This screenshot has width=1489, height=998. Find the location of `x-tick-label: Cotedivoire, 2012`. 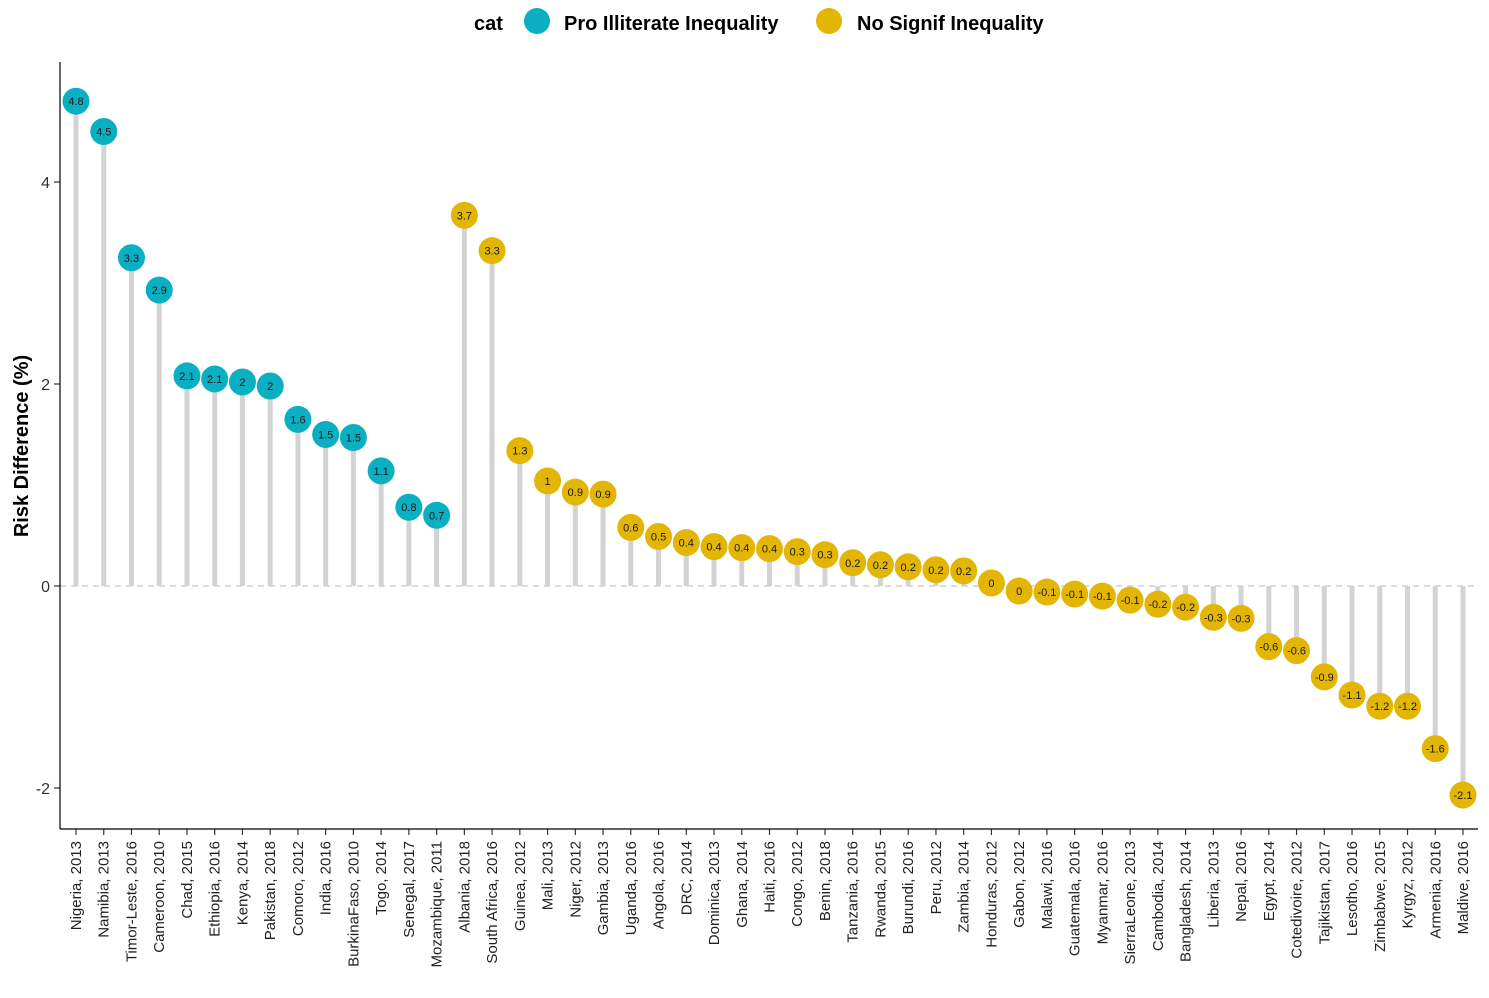

x-tick-label: Cotedivoire, 2012 is located at coordinates (1297, 900).